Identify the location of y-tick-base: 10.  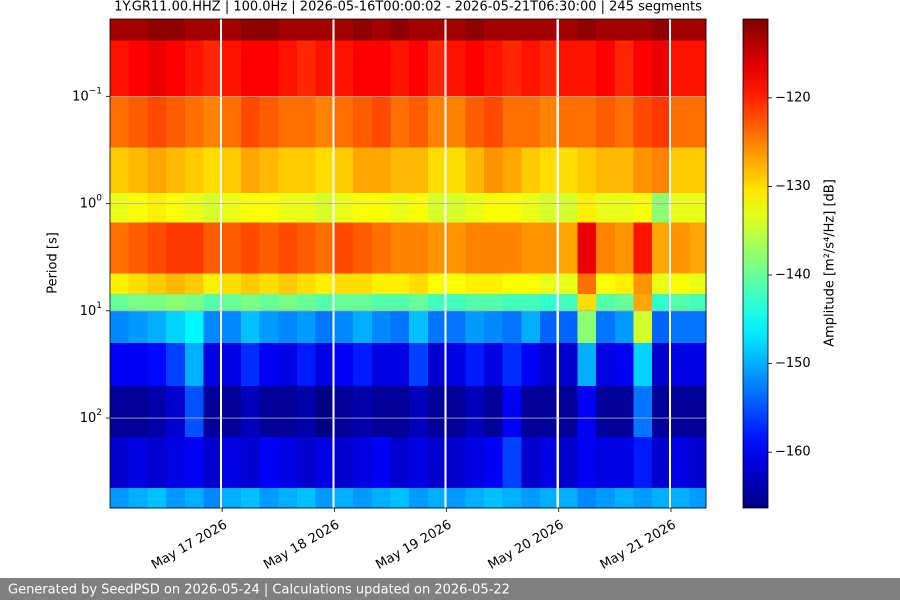
(80, 96).